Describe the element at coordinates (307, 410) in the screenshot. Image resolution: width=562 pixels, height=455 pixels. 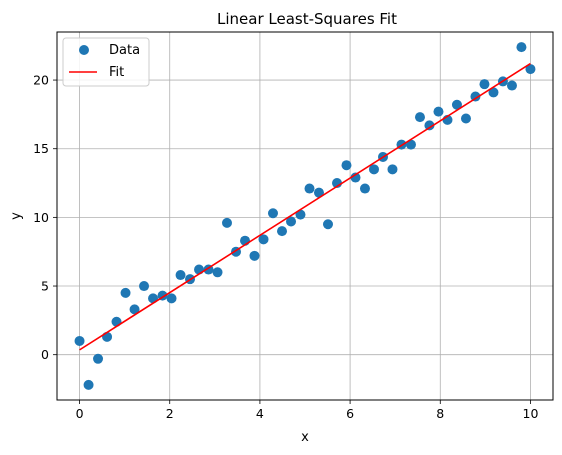
I see `x-axis: 0 2 4 6 8 10` at that location.